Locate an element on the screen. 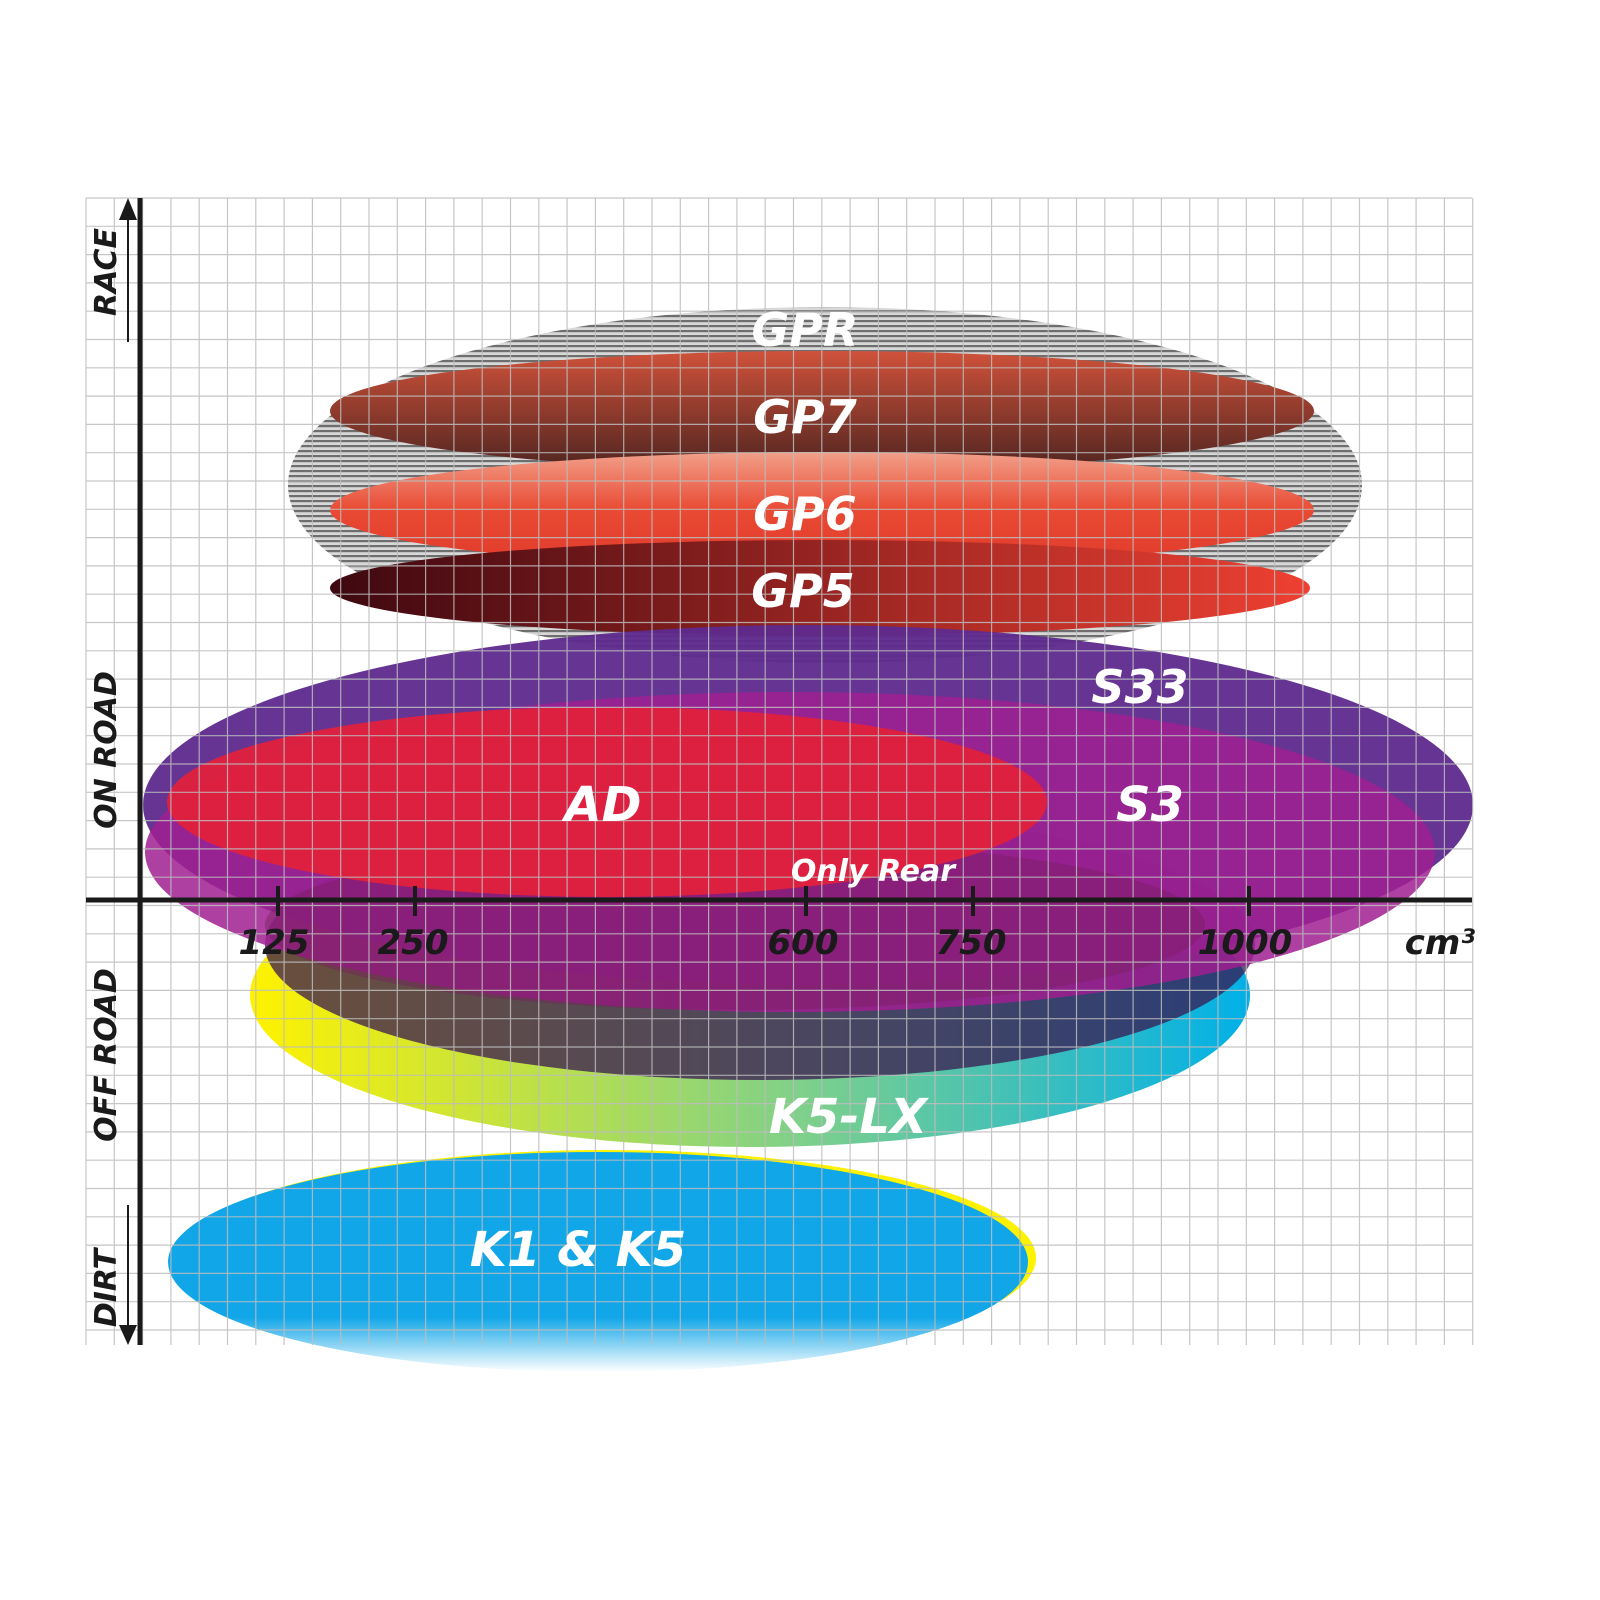 This screenshot has width=1600, height=1600. gp5-region is located at coordinates (820, 588).